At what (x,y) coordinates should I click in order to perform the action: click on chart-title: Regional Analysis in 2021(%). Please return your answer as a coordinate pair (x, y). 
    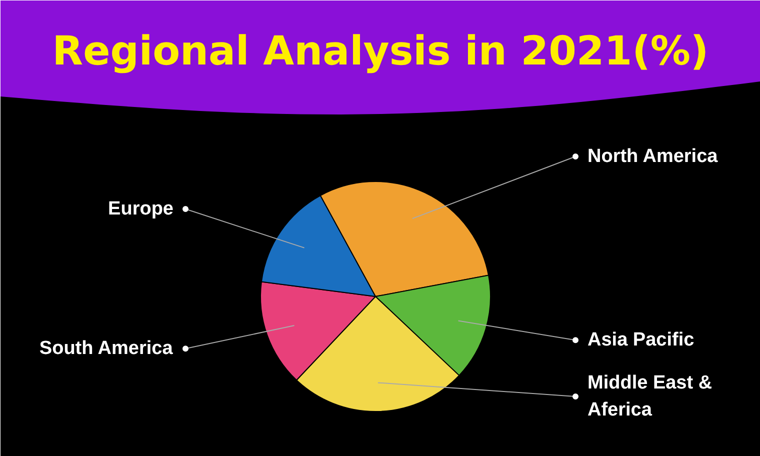
    Looking at the image, I should click on (380, 51).